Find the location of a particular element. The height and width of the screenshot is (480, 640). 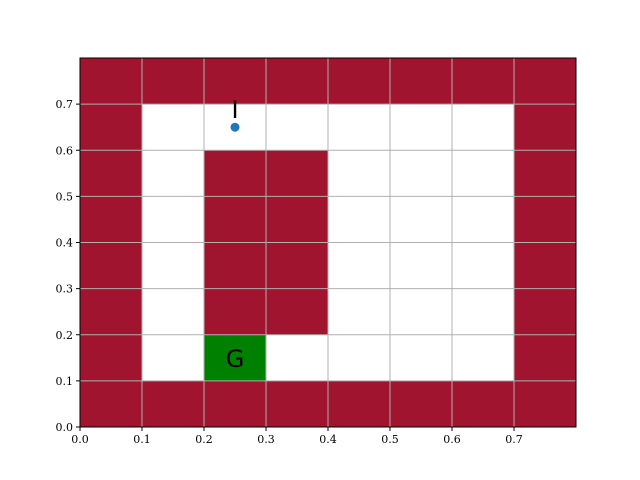

x-tick-label: 0.2 is located at coordinates (204, 439).